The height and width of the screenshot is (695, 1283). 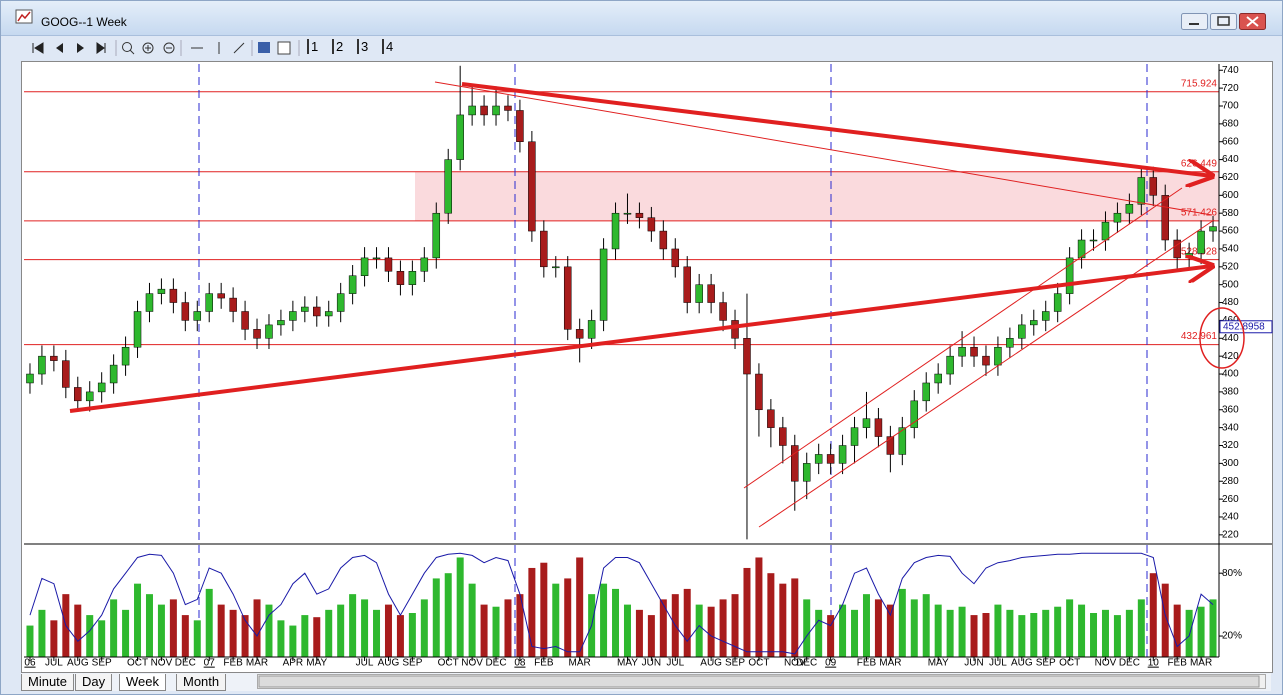 What do you see at coordinates (344, 46) in the screenshot?
I see `preset-button: 2` at bounding box center [344, 46].